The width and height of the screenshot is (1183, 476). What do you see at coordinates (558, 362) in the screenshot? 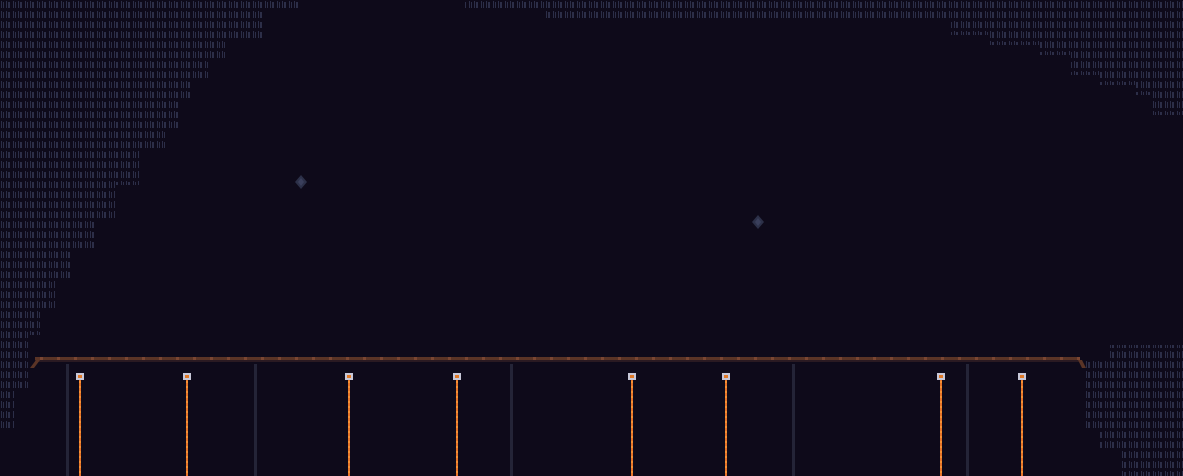
I see `ceiling-beam` at bounding box center [558, 362].